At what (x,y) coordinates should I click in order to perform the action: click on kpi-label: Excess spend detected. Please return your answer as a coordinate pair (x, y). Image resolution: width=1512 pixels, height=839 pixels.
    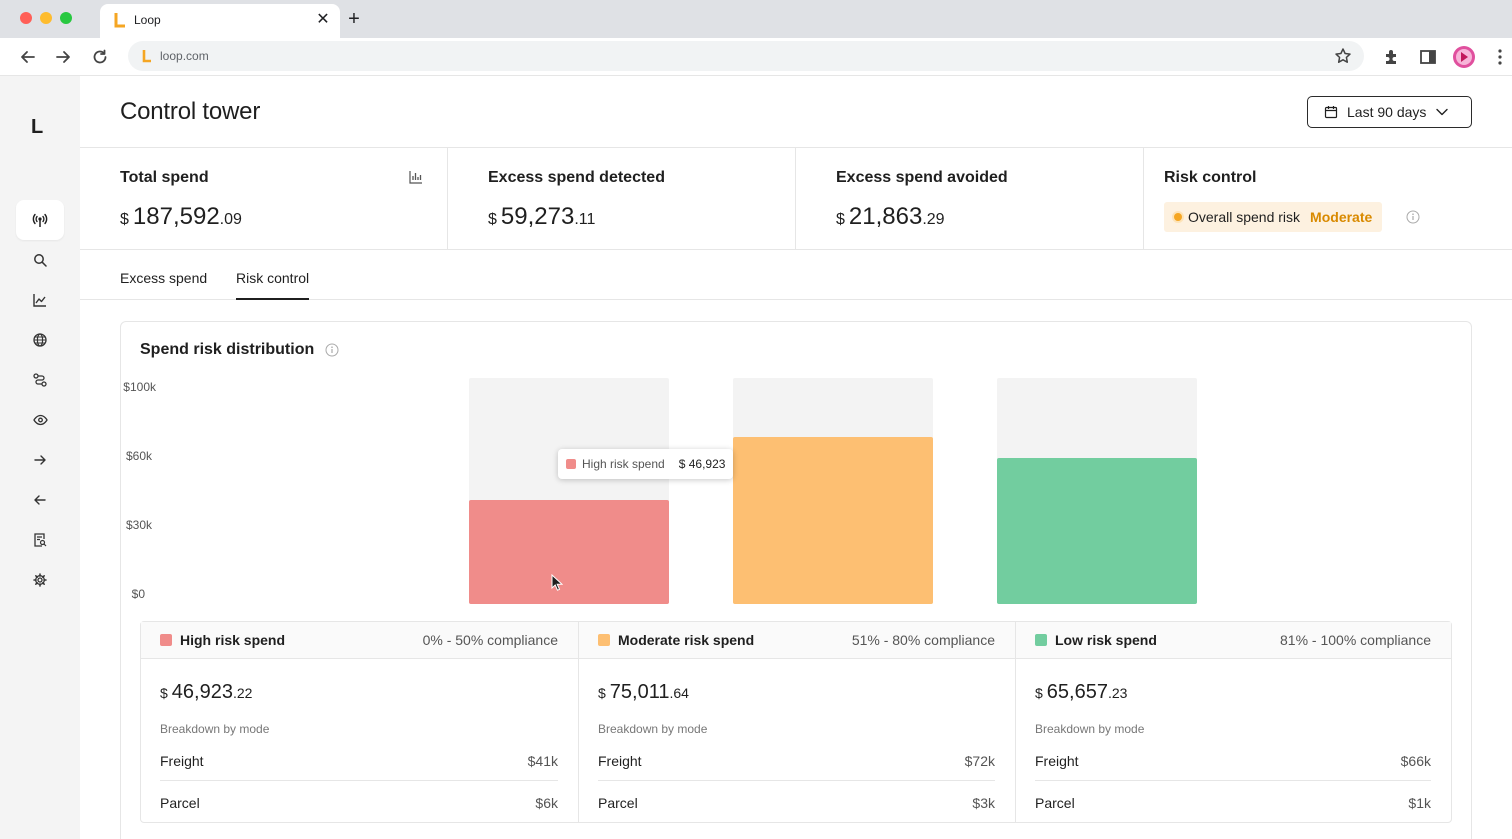
    Looking at the image, I should click on (576, 177).